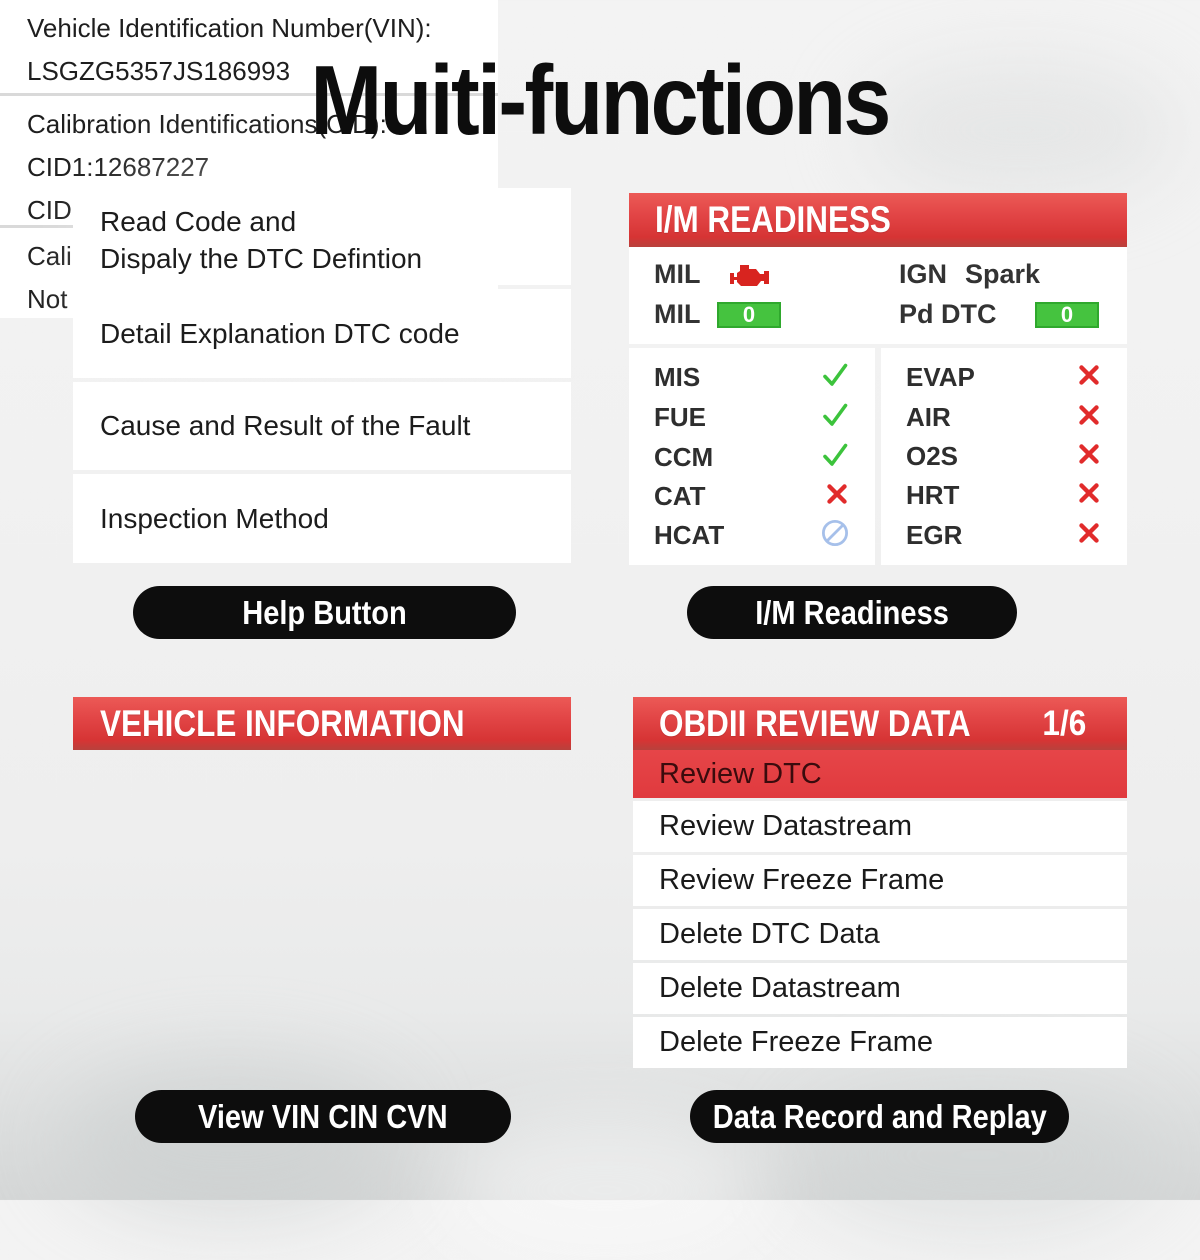  I want to click on im-monitors-right-column: EVAP AIR O2S HRT EGR, so click(1004, 456).